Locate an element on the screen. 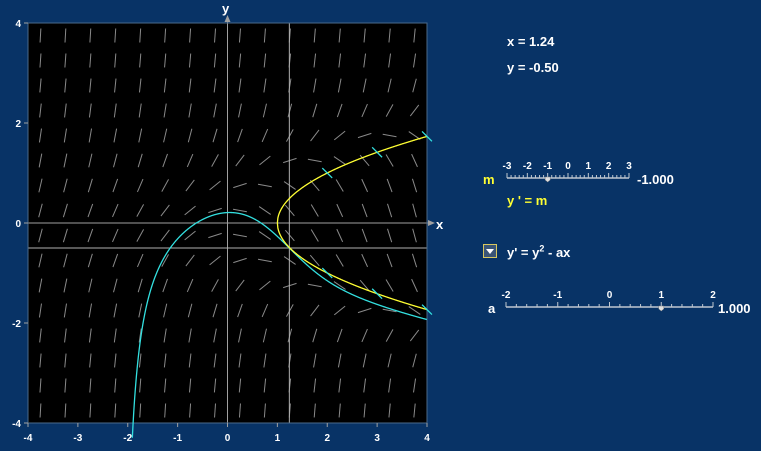 This screenshot has width=761, height=451. x-tick-label: -1 is located at coordinates (177, 438).